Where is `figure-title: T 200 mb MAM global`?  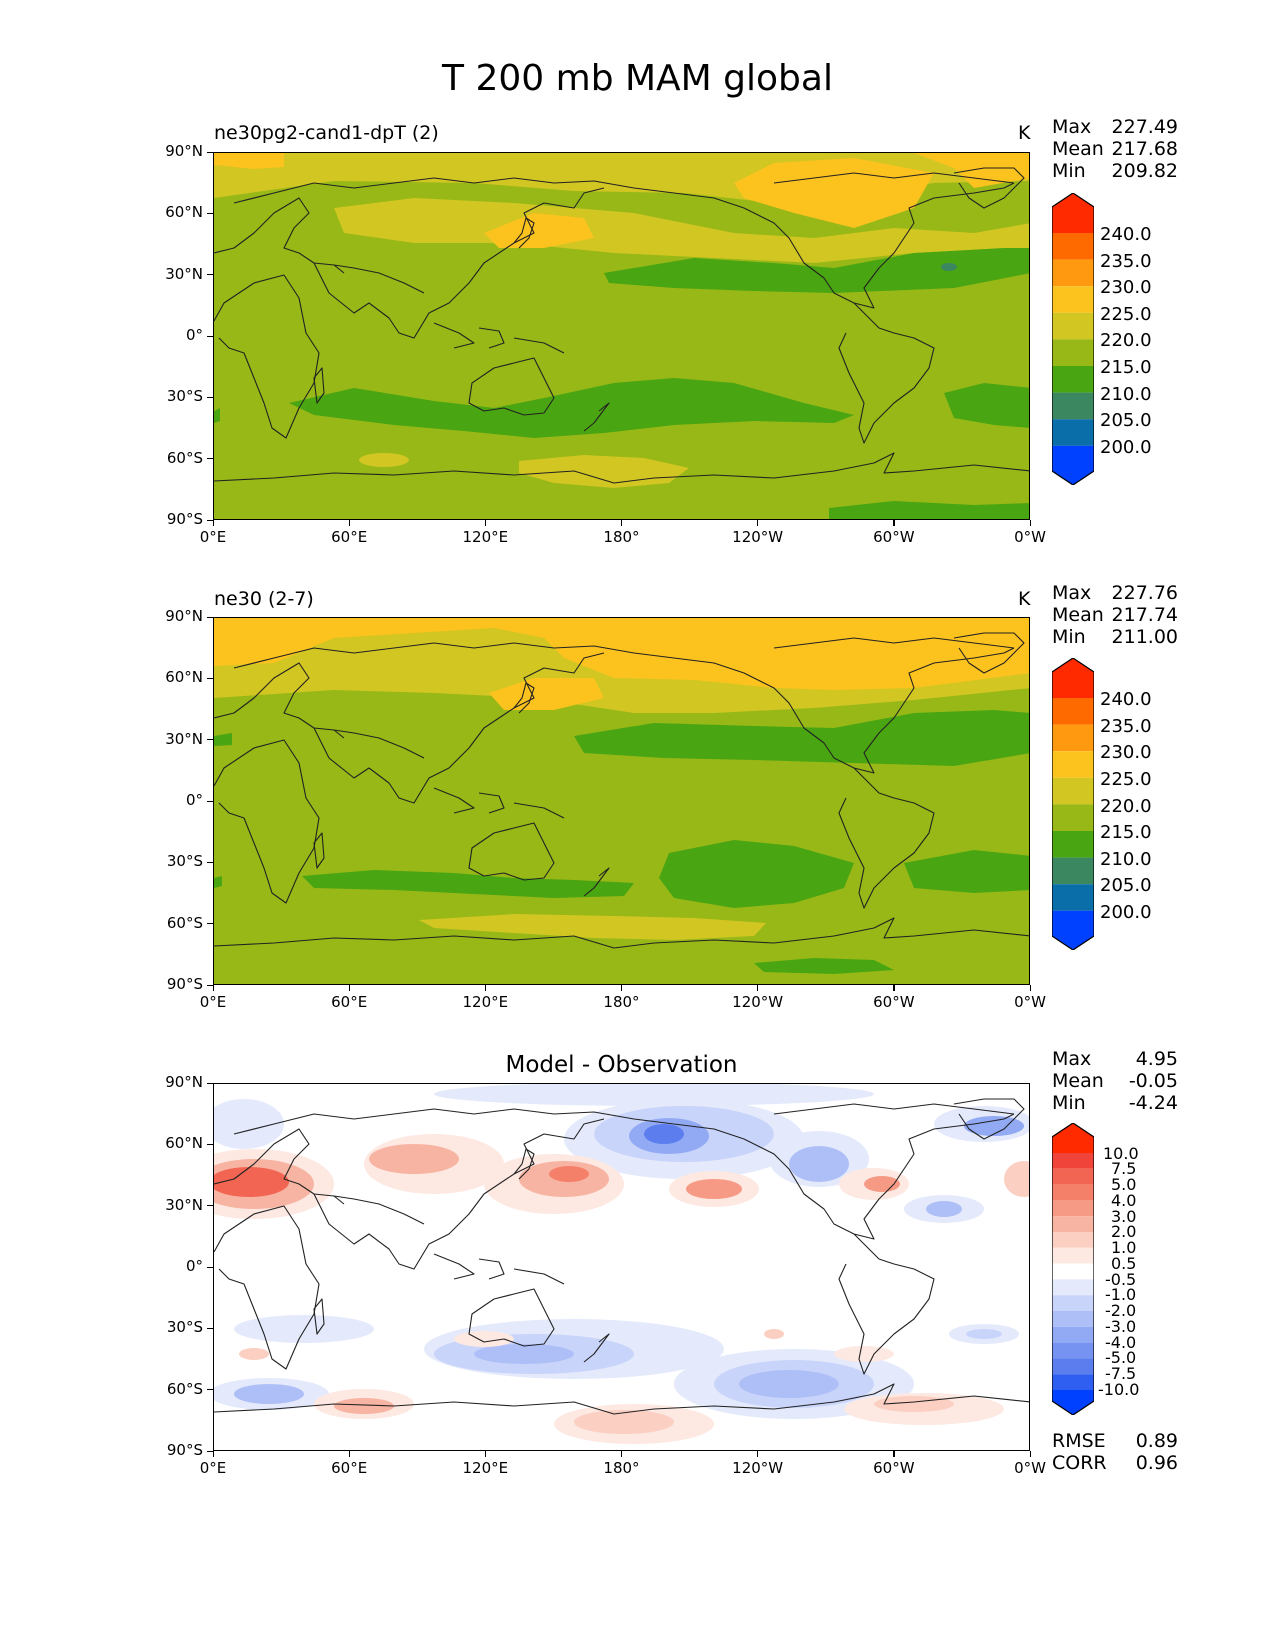
figure-title: T 200 mb MAM global is located at coordinates (637, 78).